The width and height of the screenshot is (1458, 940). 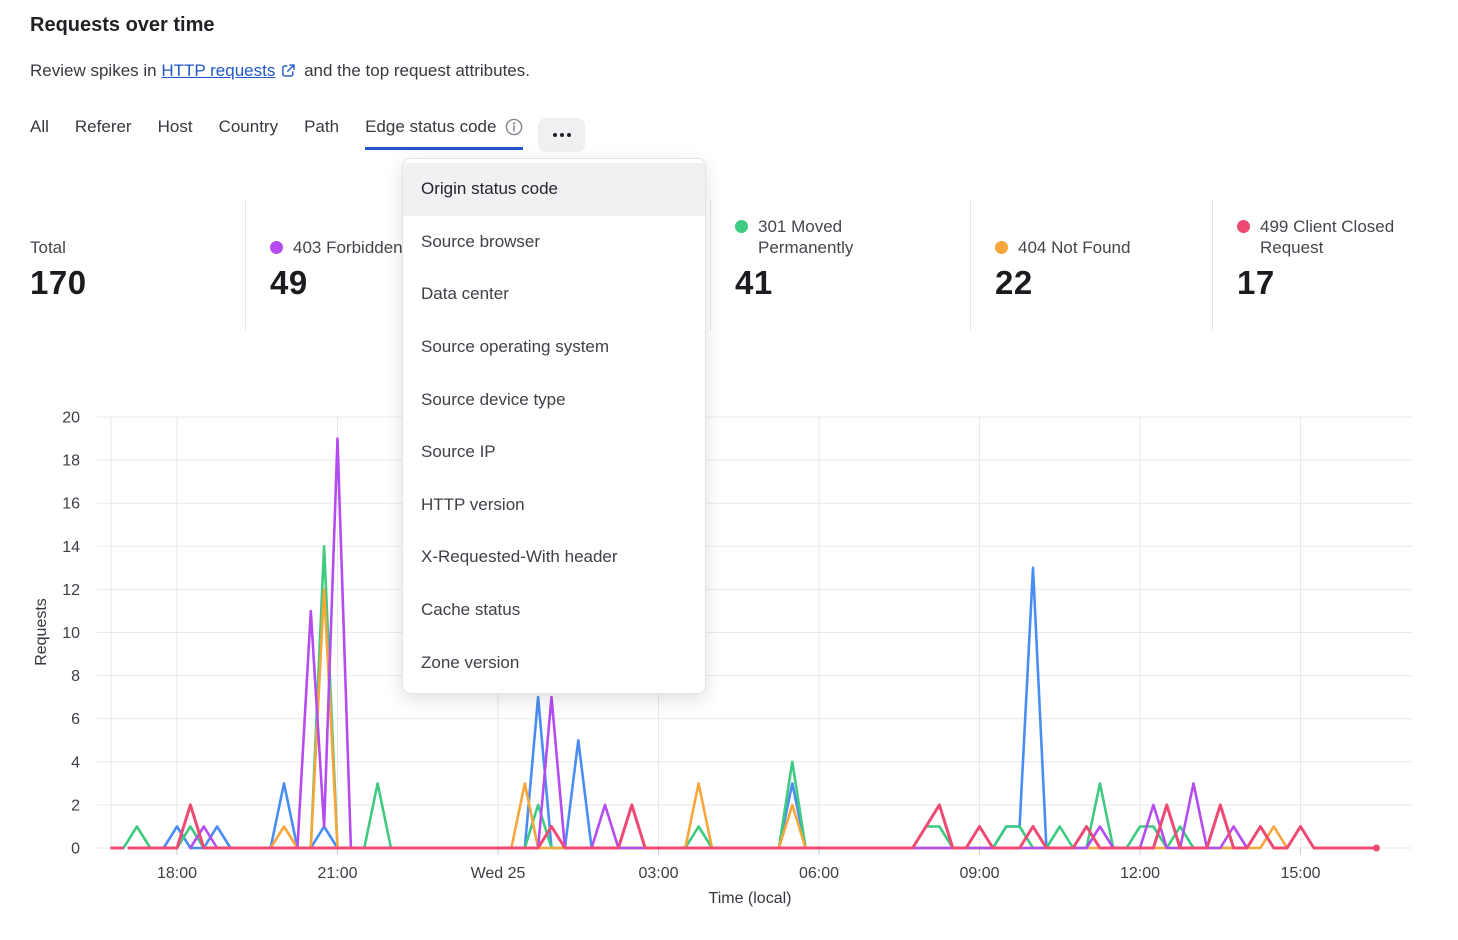 What do you see at coordinates (1062, 247) in the screenshot?
I see `stat-404-label: 404 Not Found` at bounding box center [1062, 247].